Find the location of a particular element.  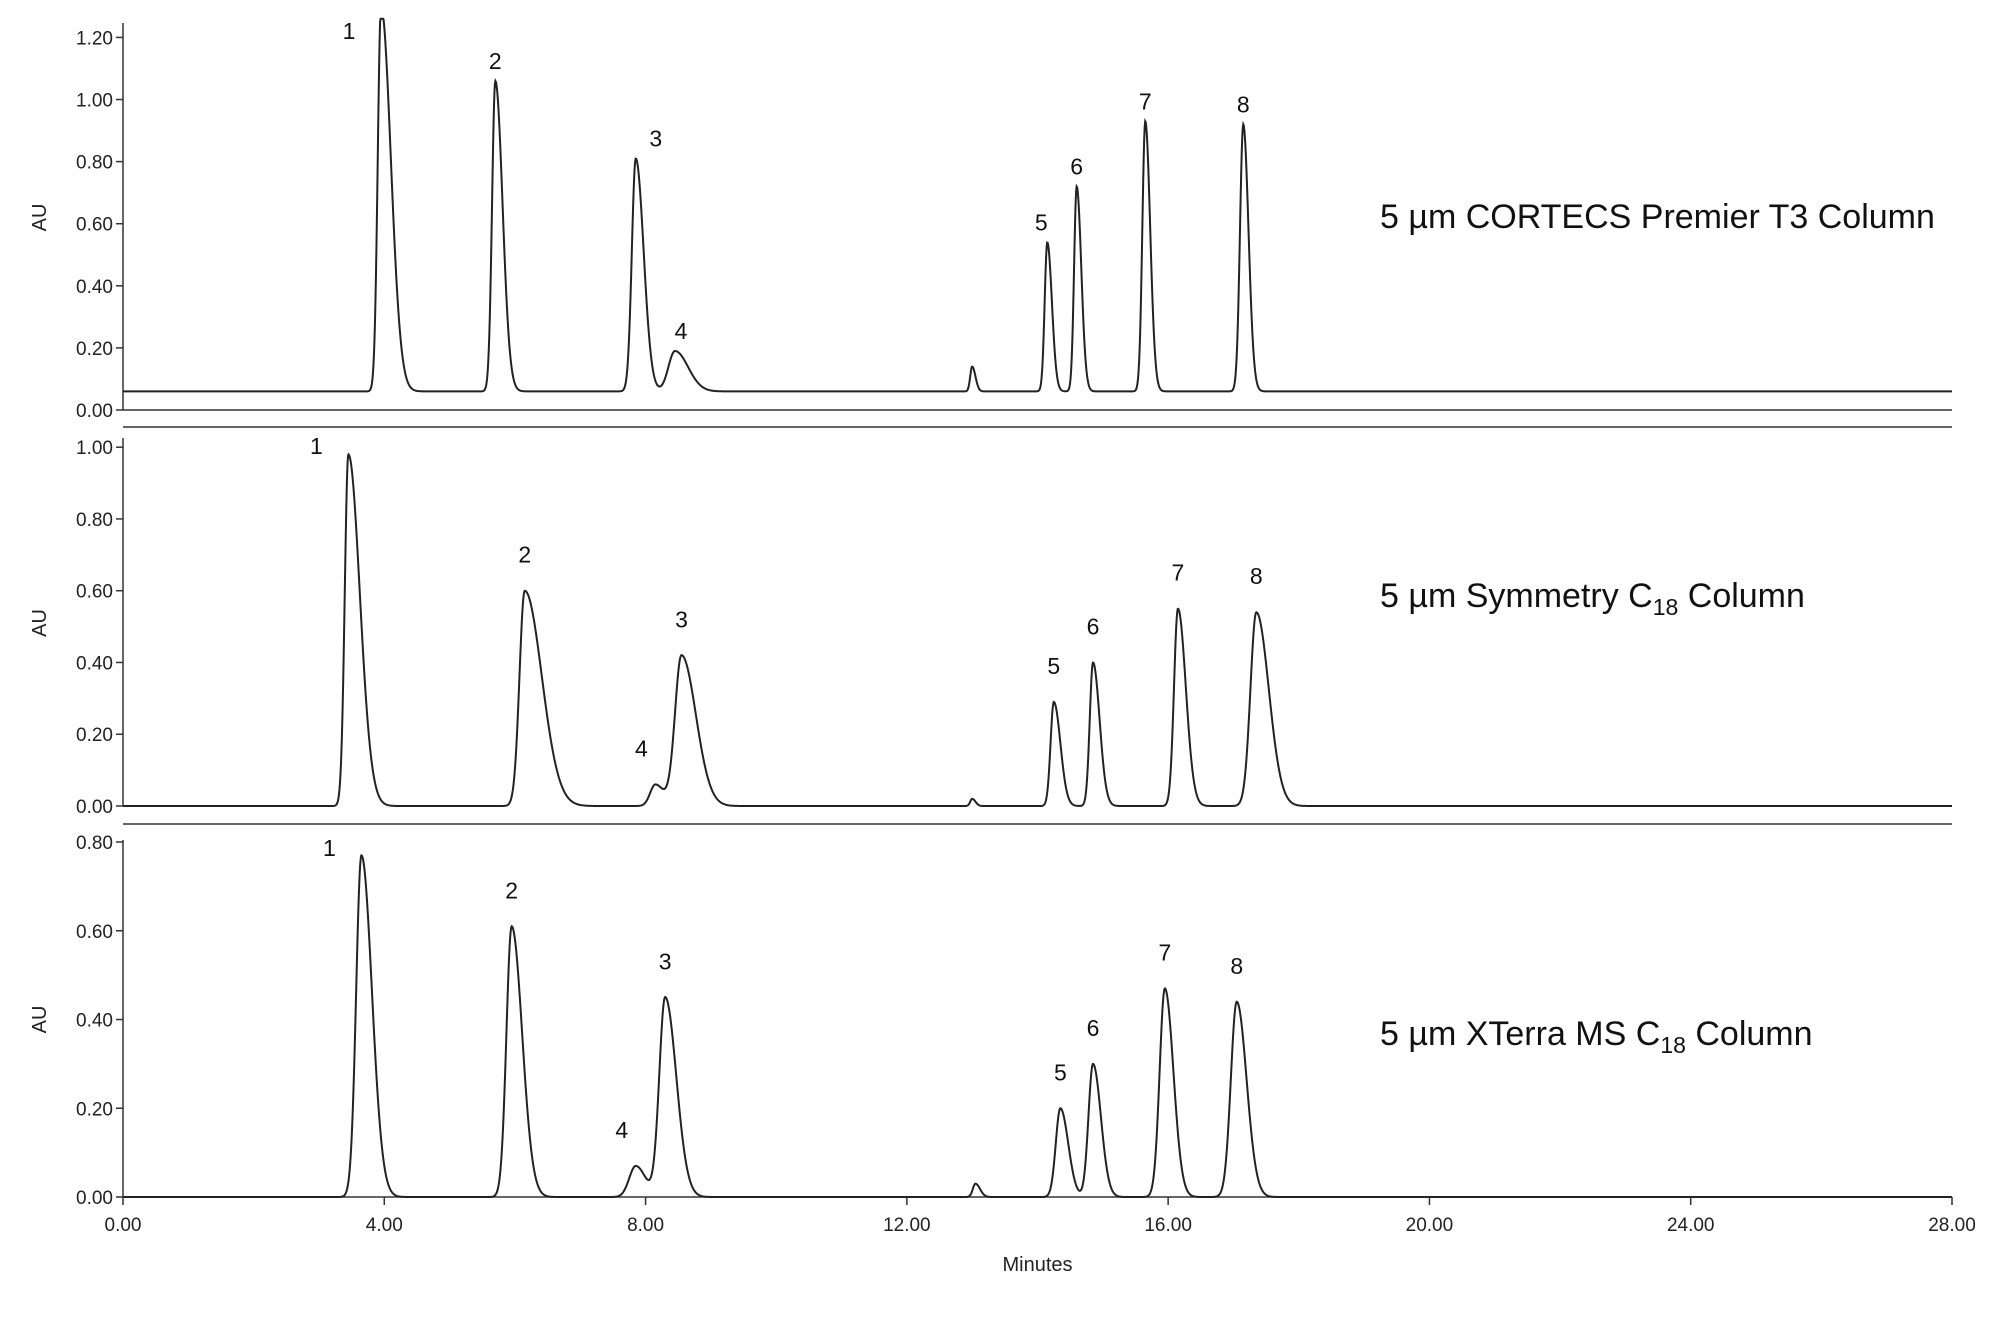

x-tick-label-0: 0.00 is located at coordinates (123, 1225).